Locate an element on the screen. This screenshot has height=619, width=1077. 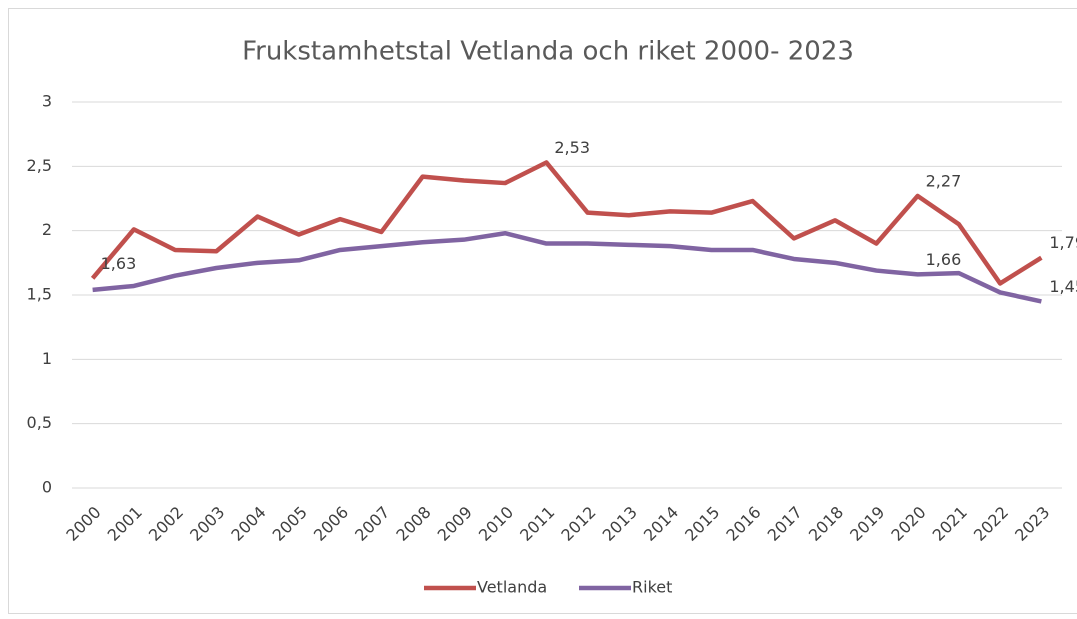
y-tick-label: 2,5 is located at coordinates (39, 165).